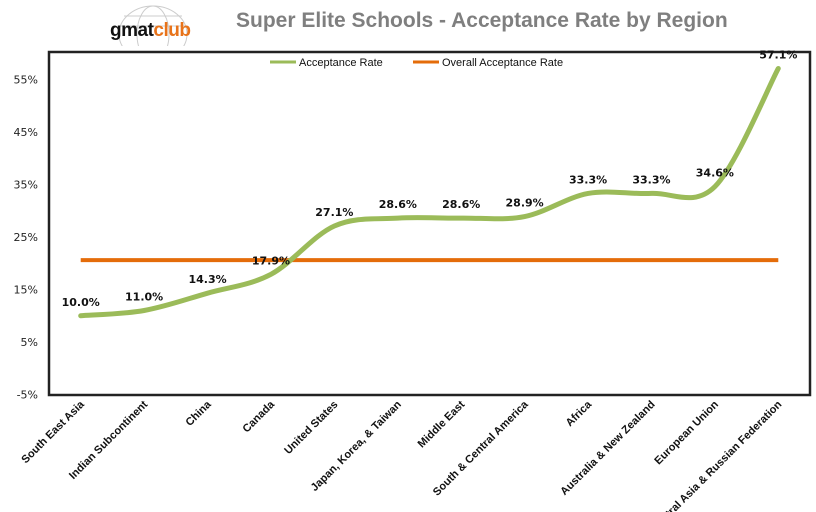  I want to click on gmatclub-logo, so click(153, 25).